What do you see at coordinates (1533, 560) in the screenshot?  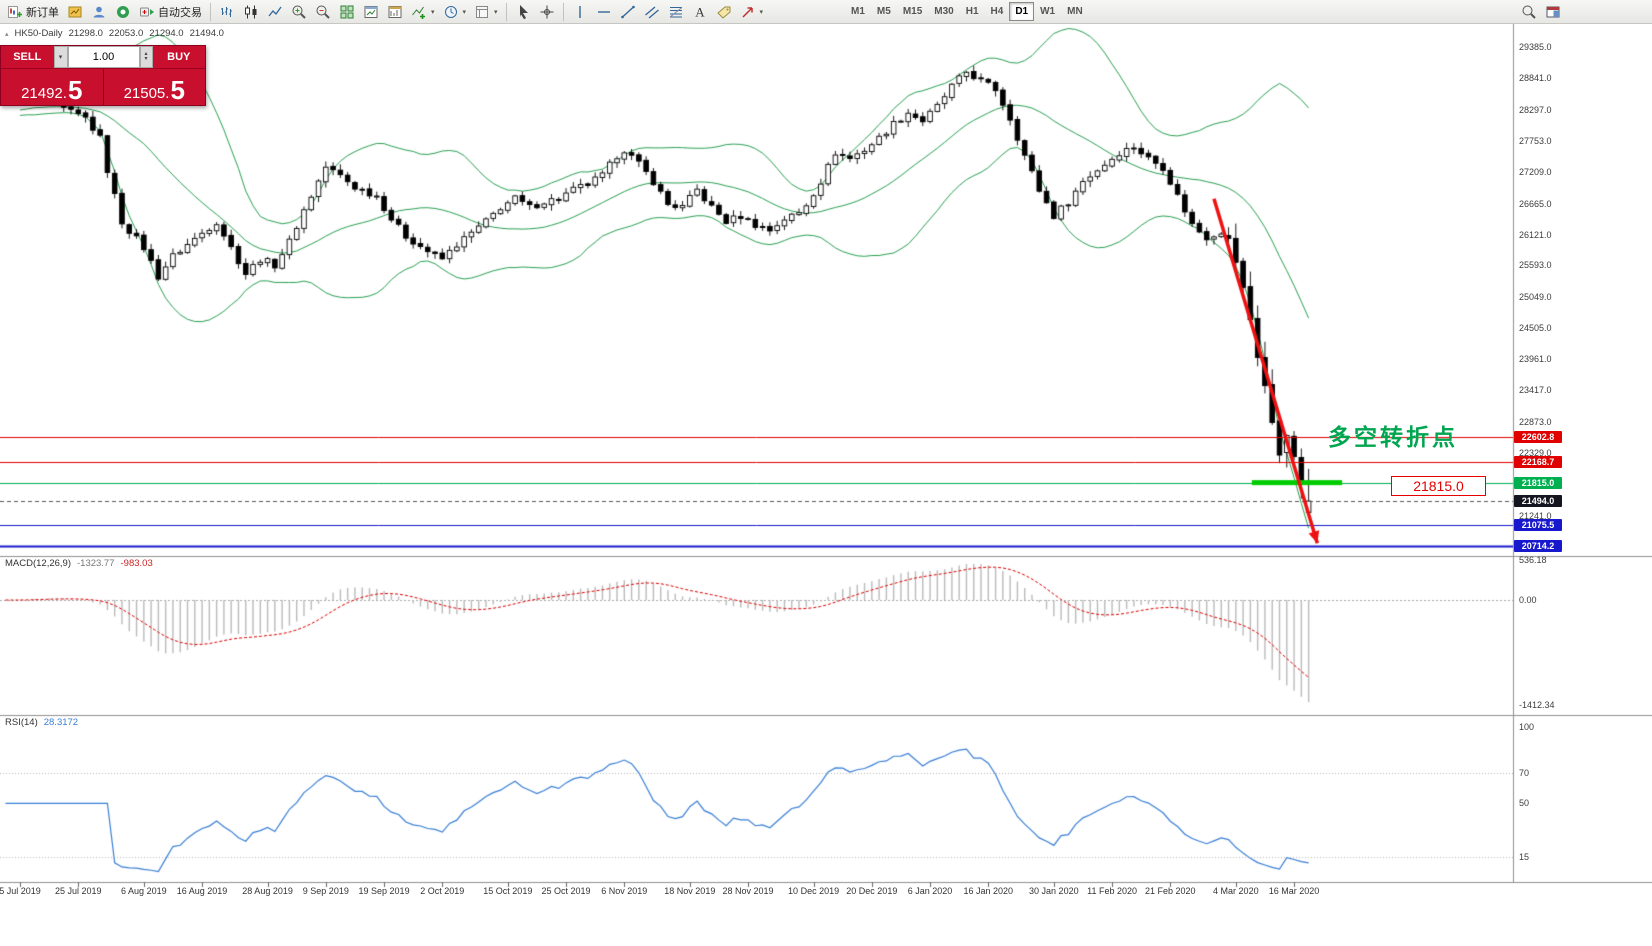 I see `macd-axis-label: 536.18` at bounding box center [1533, 560].